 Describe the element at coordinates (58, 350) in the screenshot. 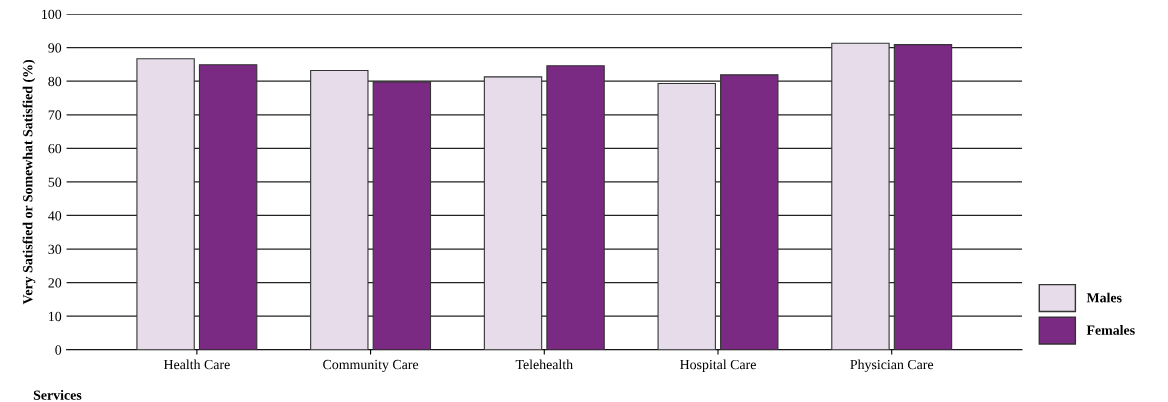

I see `y-tick-label: 0` at that location.